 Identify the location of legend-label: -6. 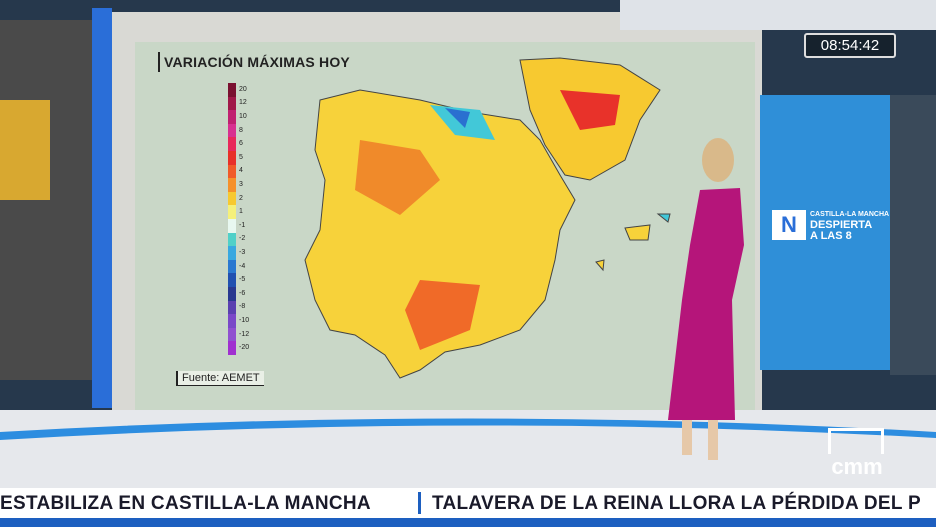
(242, 293).